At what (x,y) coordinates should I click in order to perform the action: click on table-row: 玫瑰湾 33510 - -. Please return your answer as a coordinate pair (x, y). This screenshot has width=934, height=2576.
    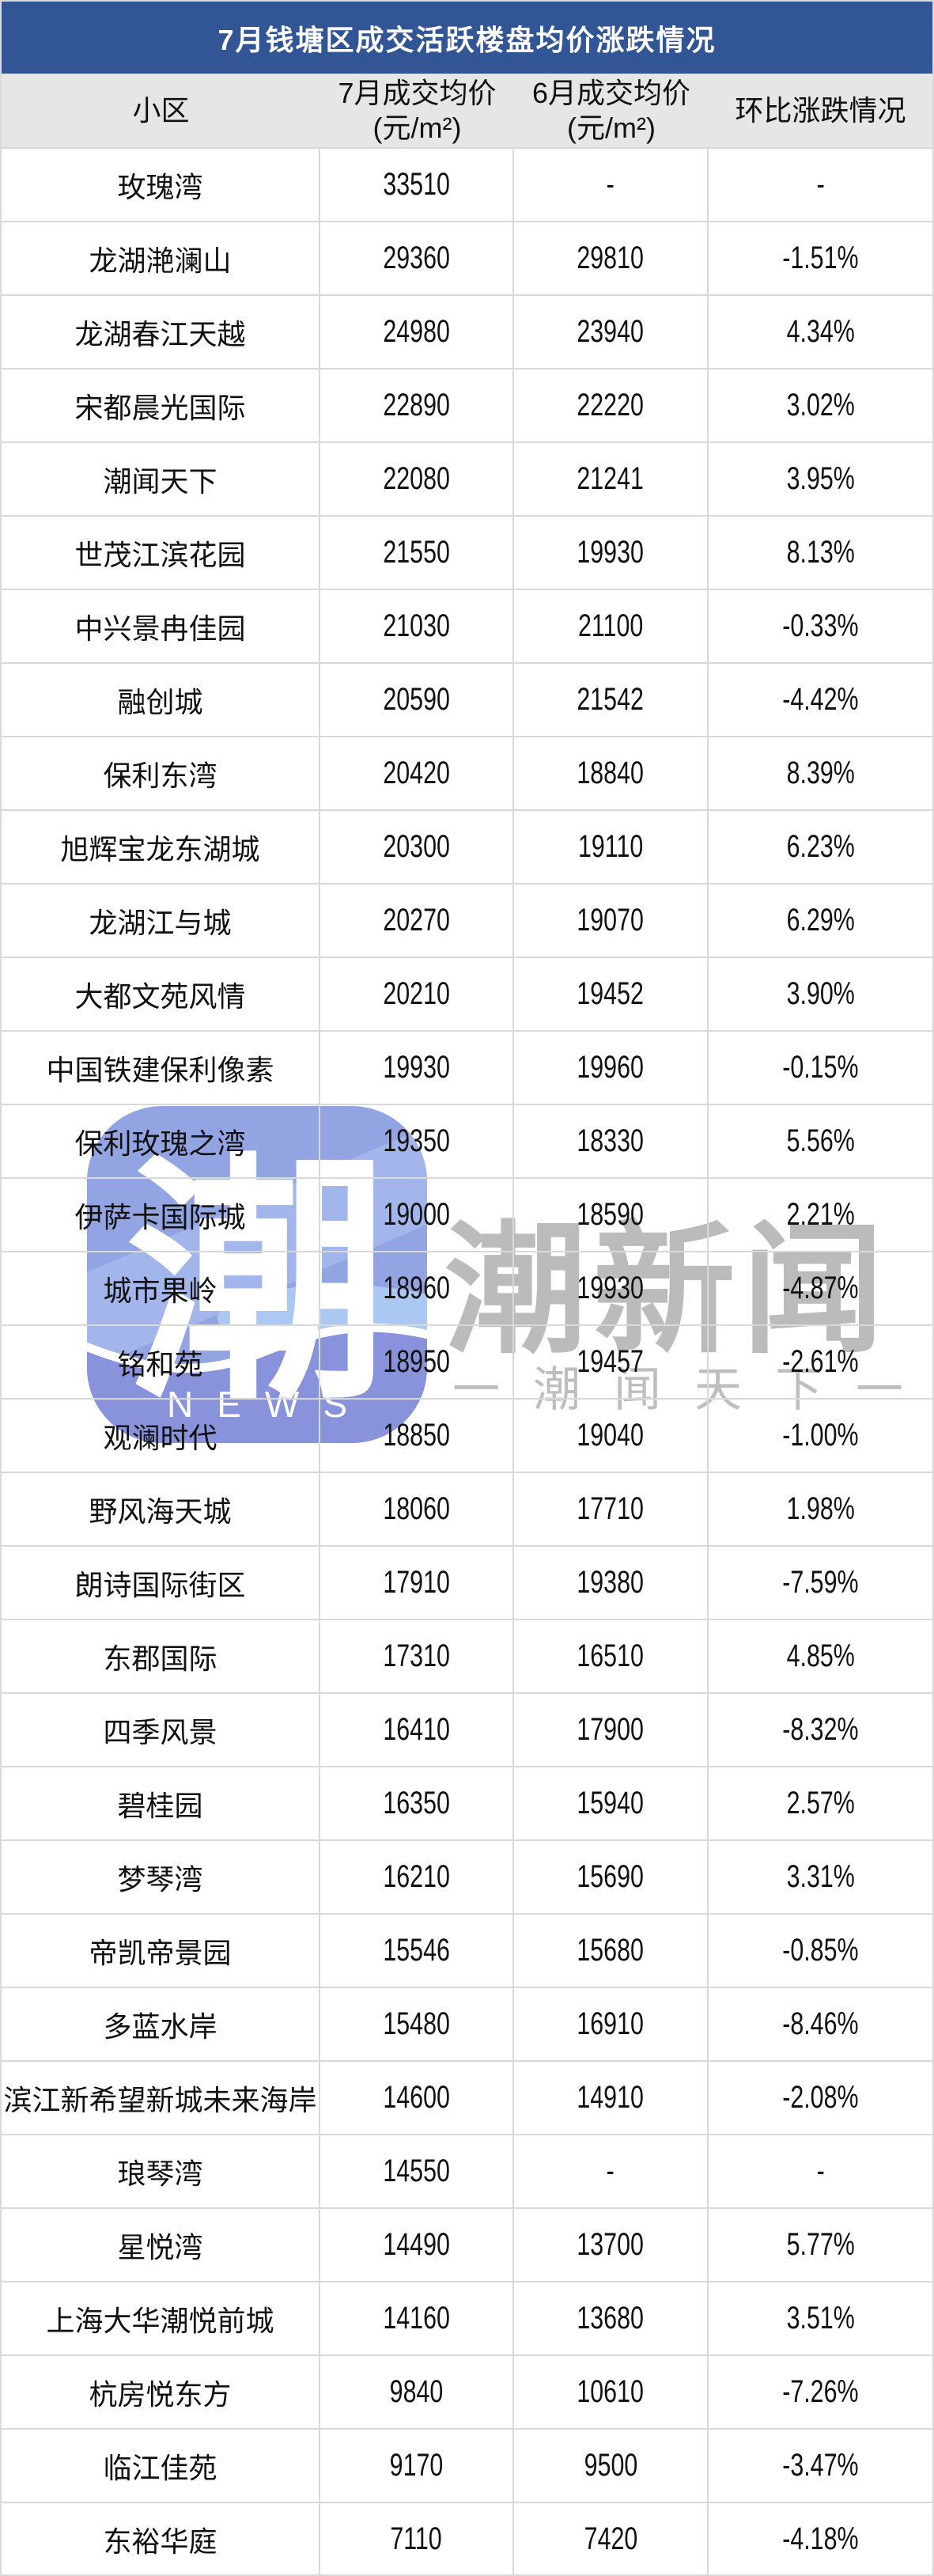
    Looking at the image, I should click on (467, 185).